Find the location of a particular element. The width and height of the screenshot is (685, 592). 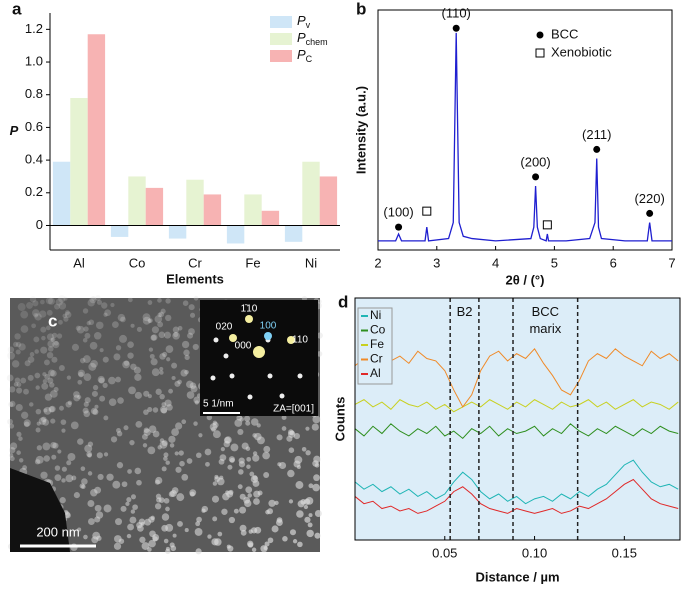

x-tick-label: 6 is located at coordinates (613, 262).